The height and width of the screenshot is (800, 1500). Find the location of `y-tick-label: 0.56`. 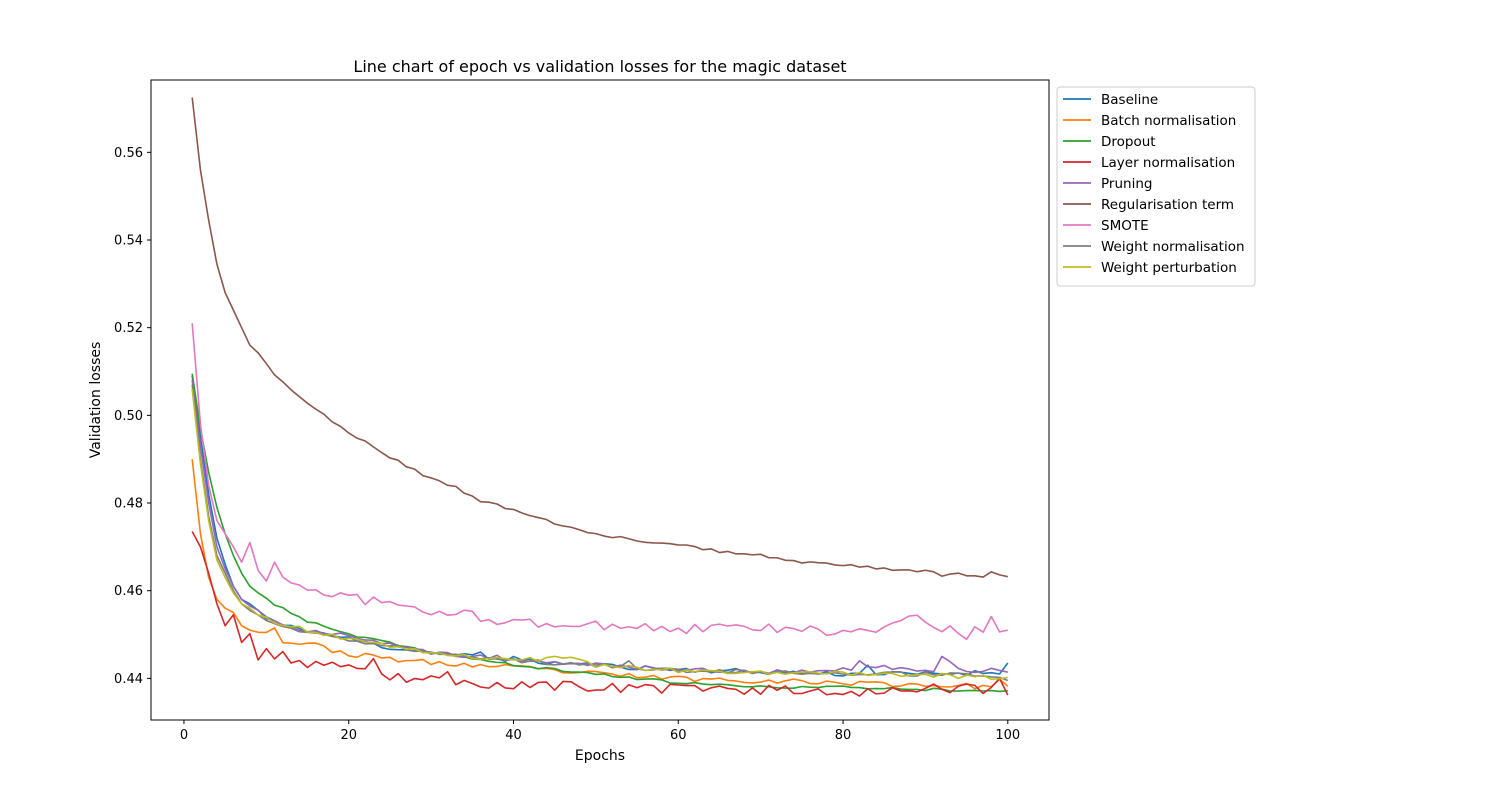

y-tick-label: 0.56 is located at coordinates (128, 153).